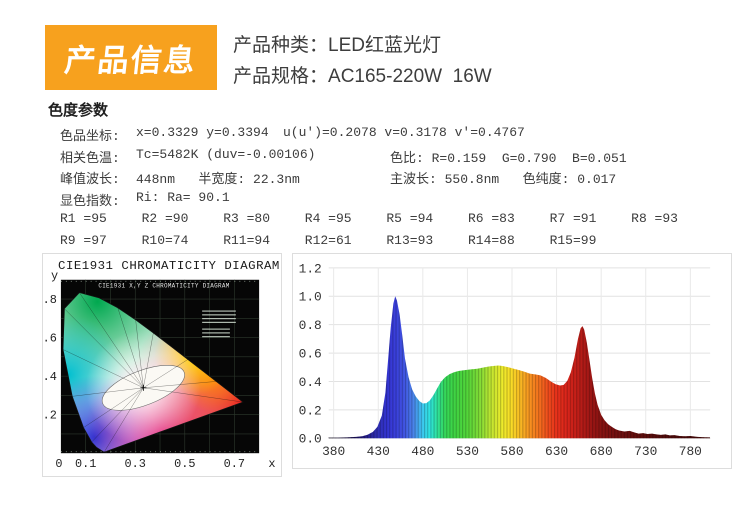 This screenshot has width=753, height=516. Describe the element at coordinates (396, 201) in the screenshot. I see `param-row: 显色指数: Ri: Ra= 90.1` at that location.